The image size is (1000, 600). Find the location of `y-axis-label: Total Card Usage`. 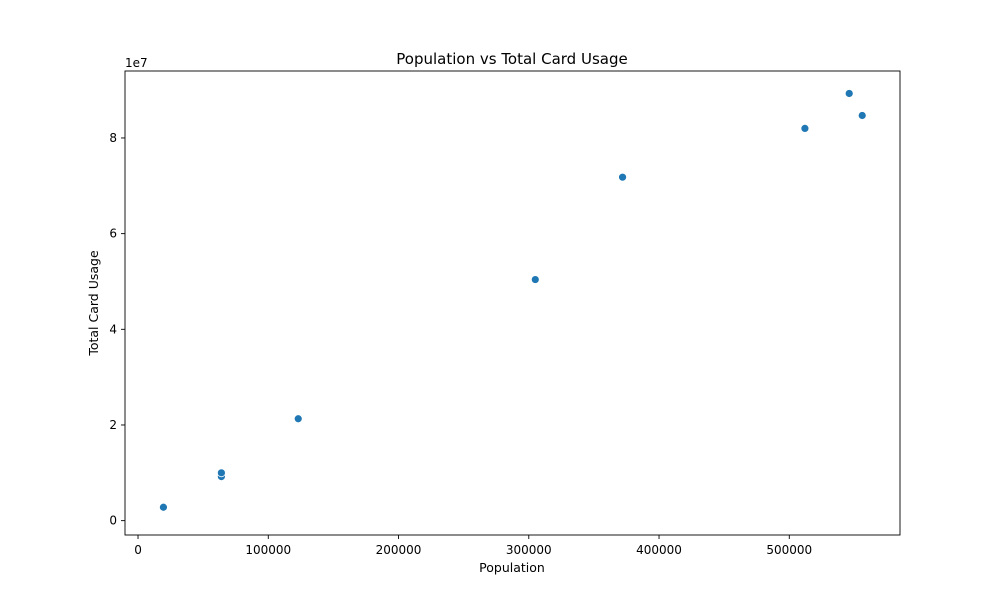

y-axis-label: Total Card Usage is located at coordinates (93, 303).